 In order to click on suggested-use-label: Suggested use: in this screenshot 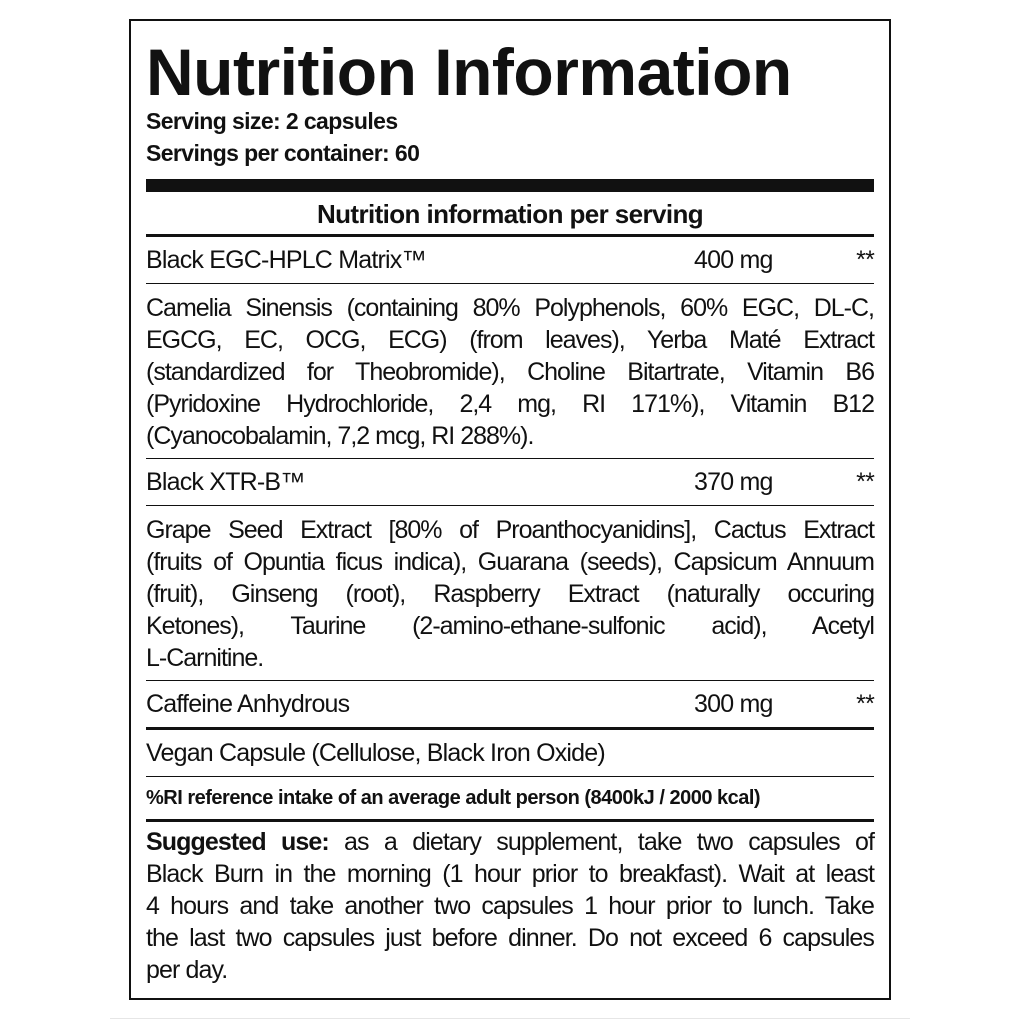, I will do `click(238, 842)`.